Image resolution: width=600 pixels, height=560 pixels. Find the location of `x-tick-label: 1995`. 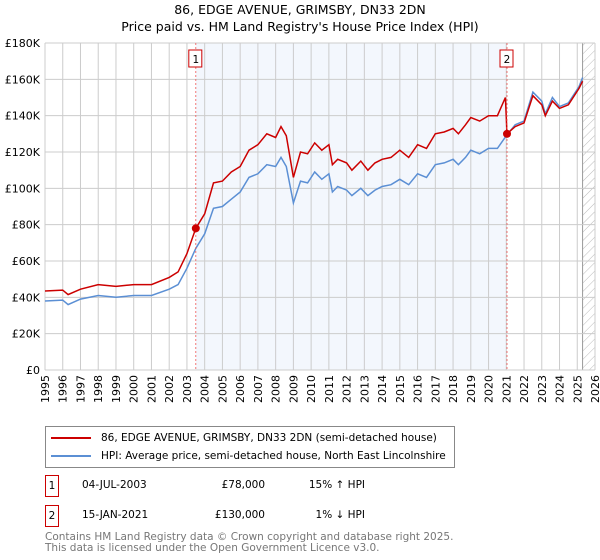

x-tick-label: 1995 is located at coordinates (45, 389).